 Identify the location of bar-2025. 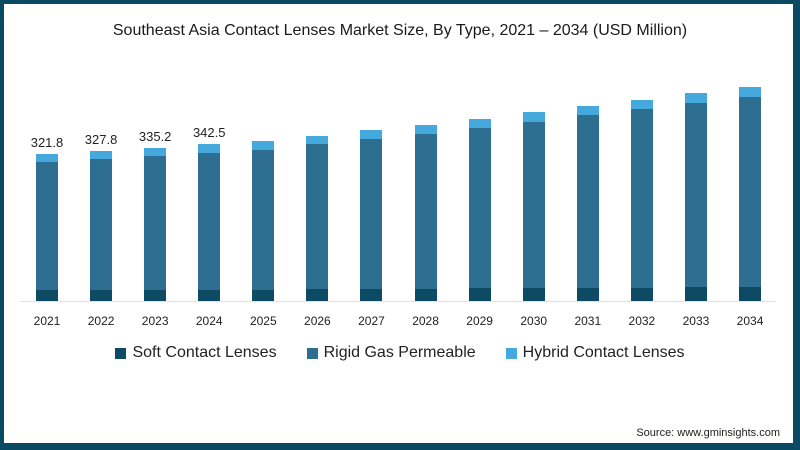
(263, 221).